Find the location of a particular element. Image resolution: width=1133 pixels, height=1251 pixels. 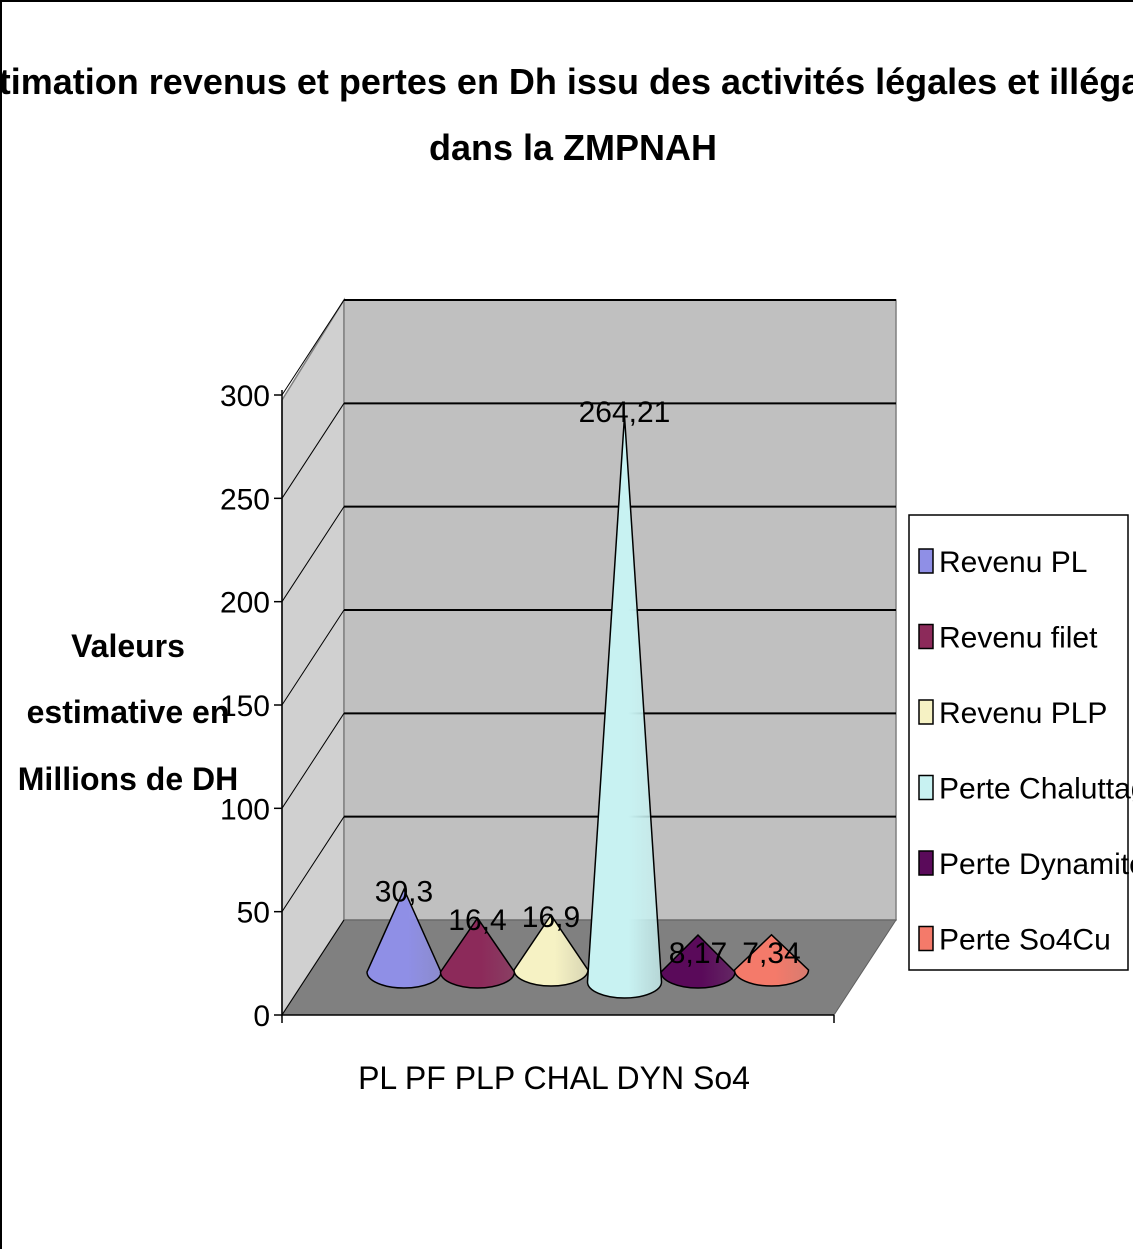

chart-title-line2: dans la ZMPNAH is located at coordinates (573, 147).